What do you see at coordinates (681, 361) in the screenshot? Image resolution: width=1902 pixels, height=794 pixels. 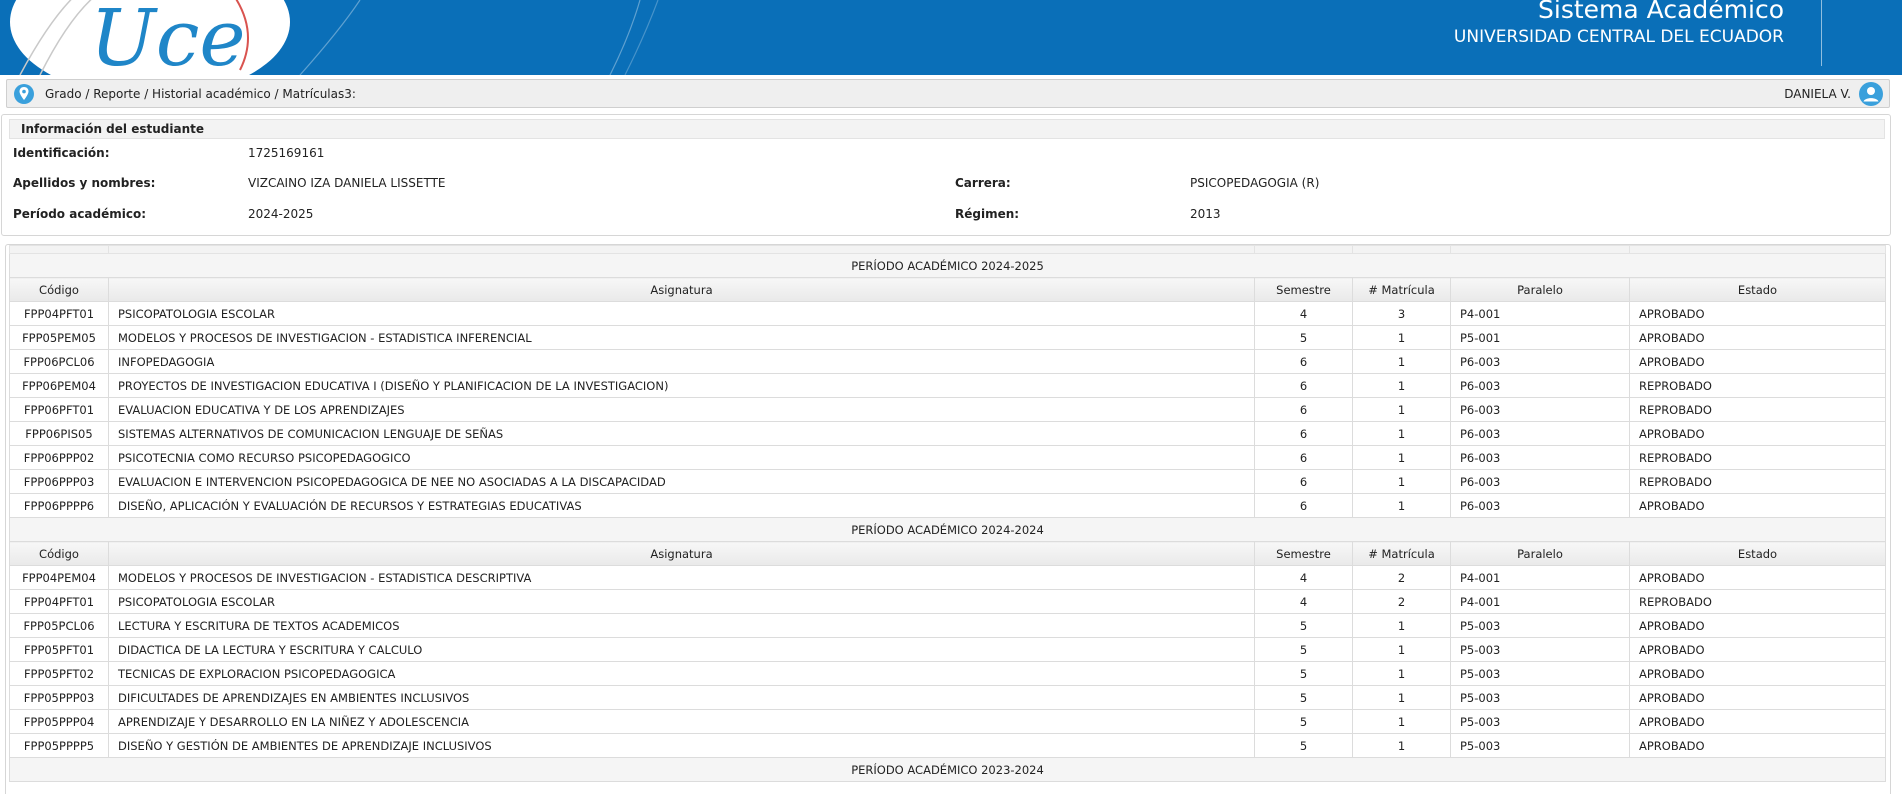 I see `cell-asignatura: INFOPEDAGOGIA` at bounding box center [681, 361].